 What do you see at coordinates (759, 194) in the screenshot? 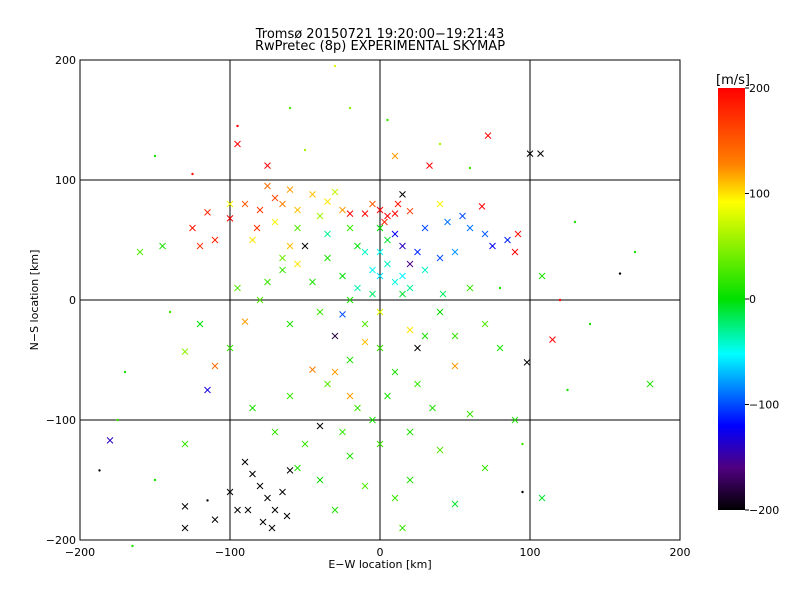
I see `colorbar-tick-label: 100` at bounding box center [759, 194].